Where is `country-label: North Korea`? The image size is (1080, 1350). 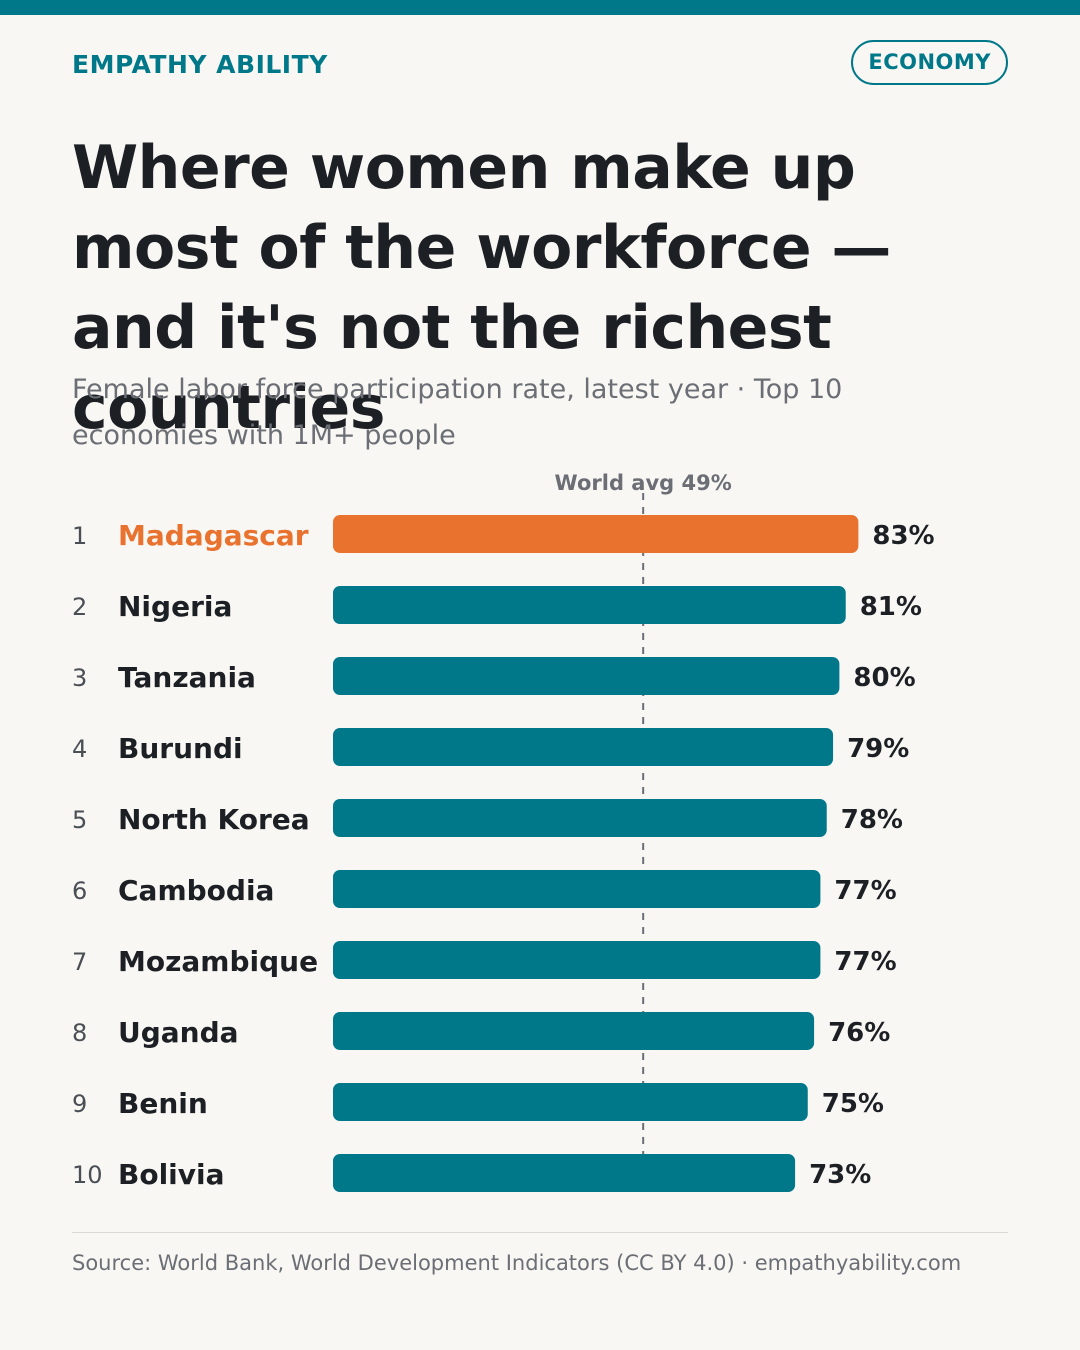
country-label: North Korea is located at coordinates (214, 819).